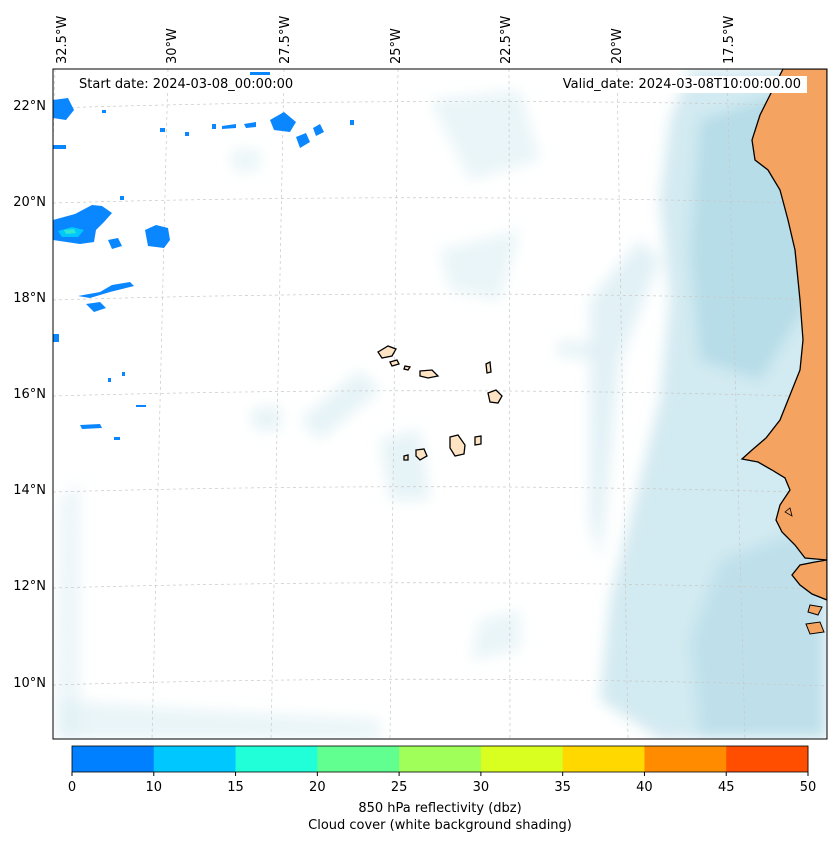 This screenshot has height=843, width=837. Describe the element at coordinates (154, 787) in the screenshot. I see `colorbar-tick-label: 10` at that location.